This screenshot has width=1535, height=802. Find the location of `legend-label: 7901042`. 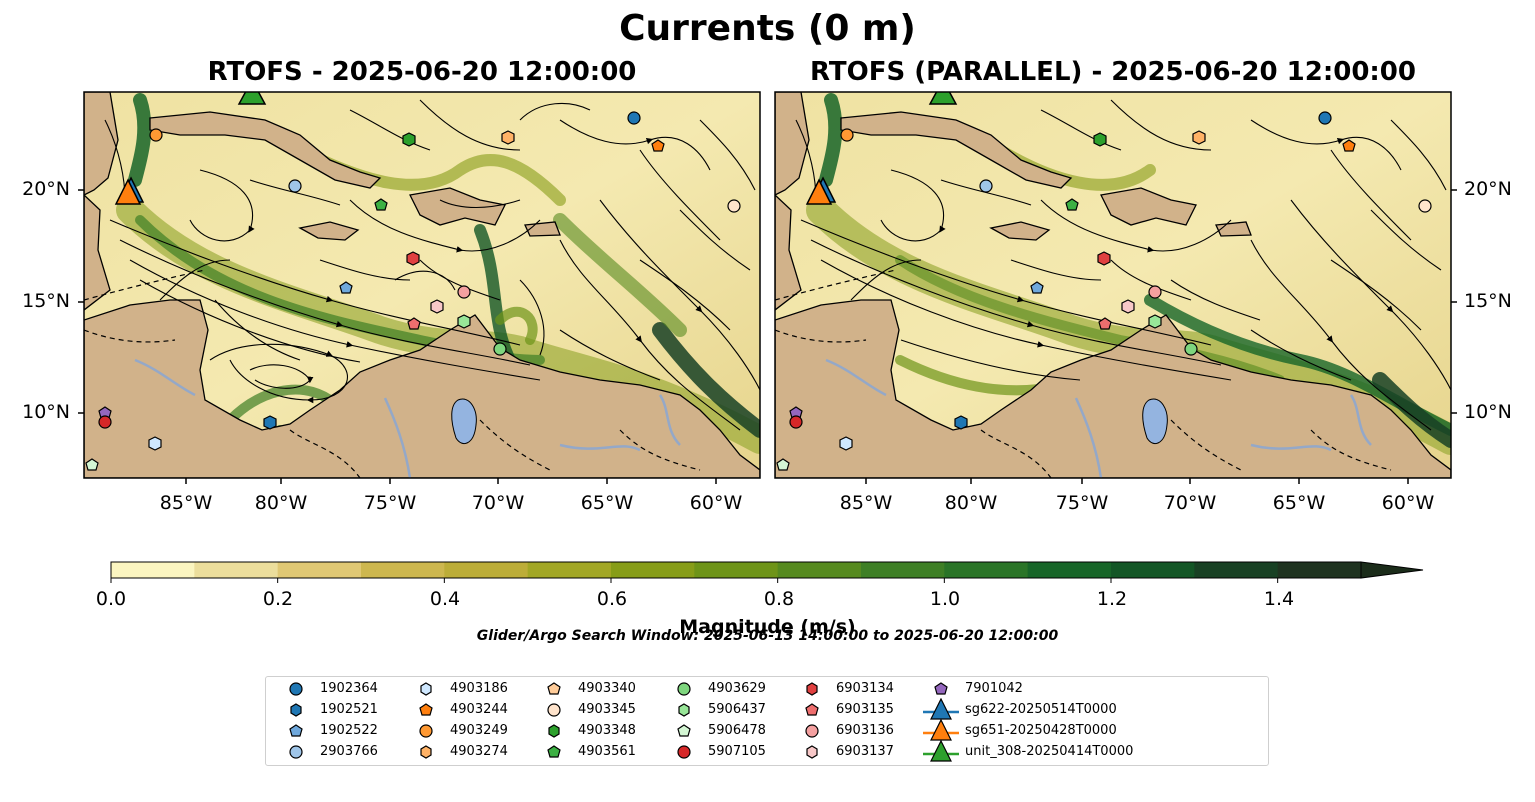

legend-label: 7901042 is located at coordinates (994, 688).